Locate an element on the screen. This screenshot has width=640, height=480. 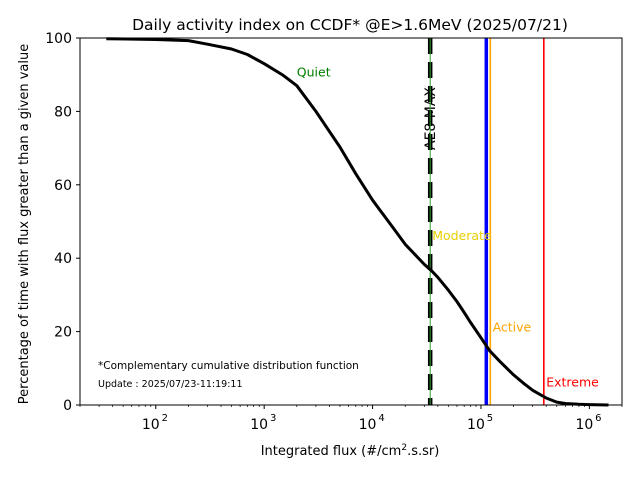
y-axis: 0 20 40 60 80 100 is located at coordinates (62, 222).